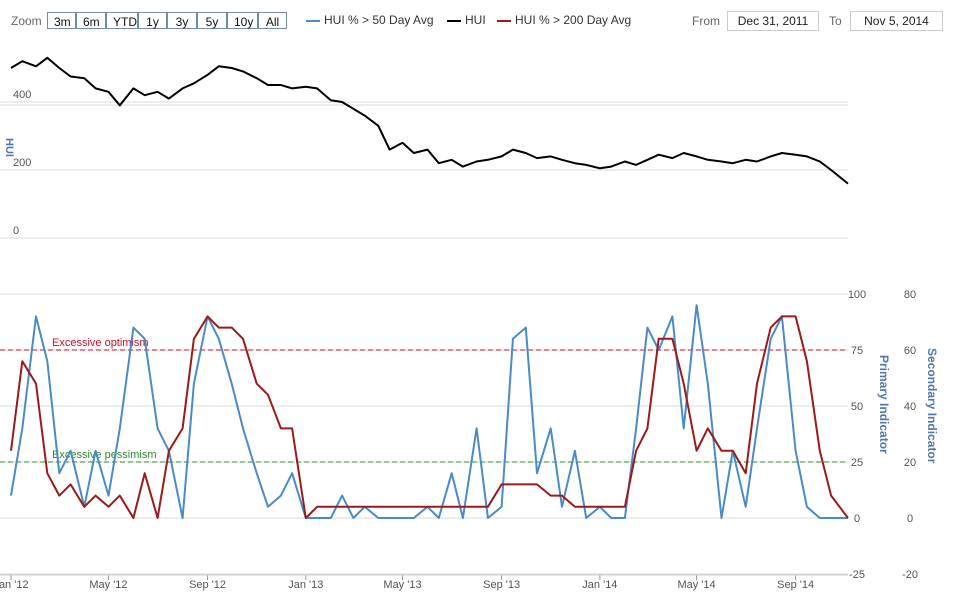  I want to click on secondary-y-tick-label: 40, so click(910, 407).